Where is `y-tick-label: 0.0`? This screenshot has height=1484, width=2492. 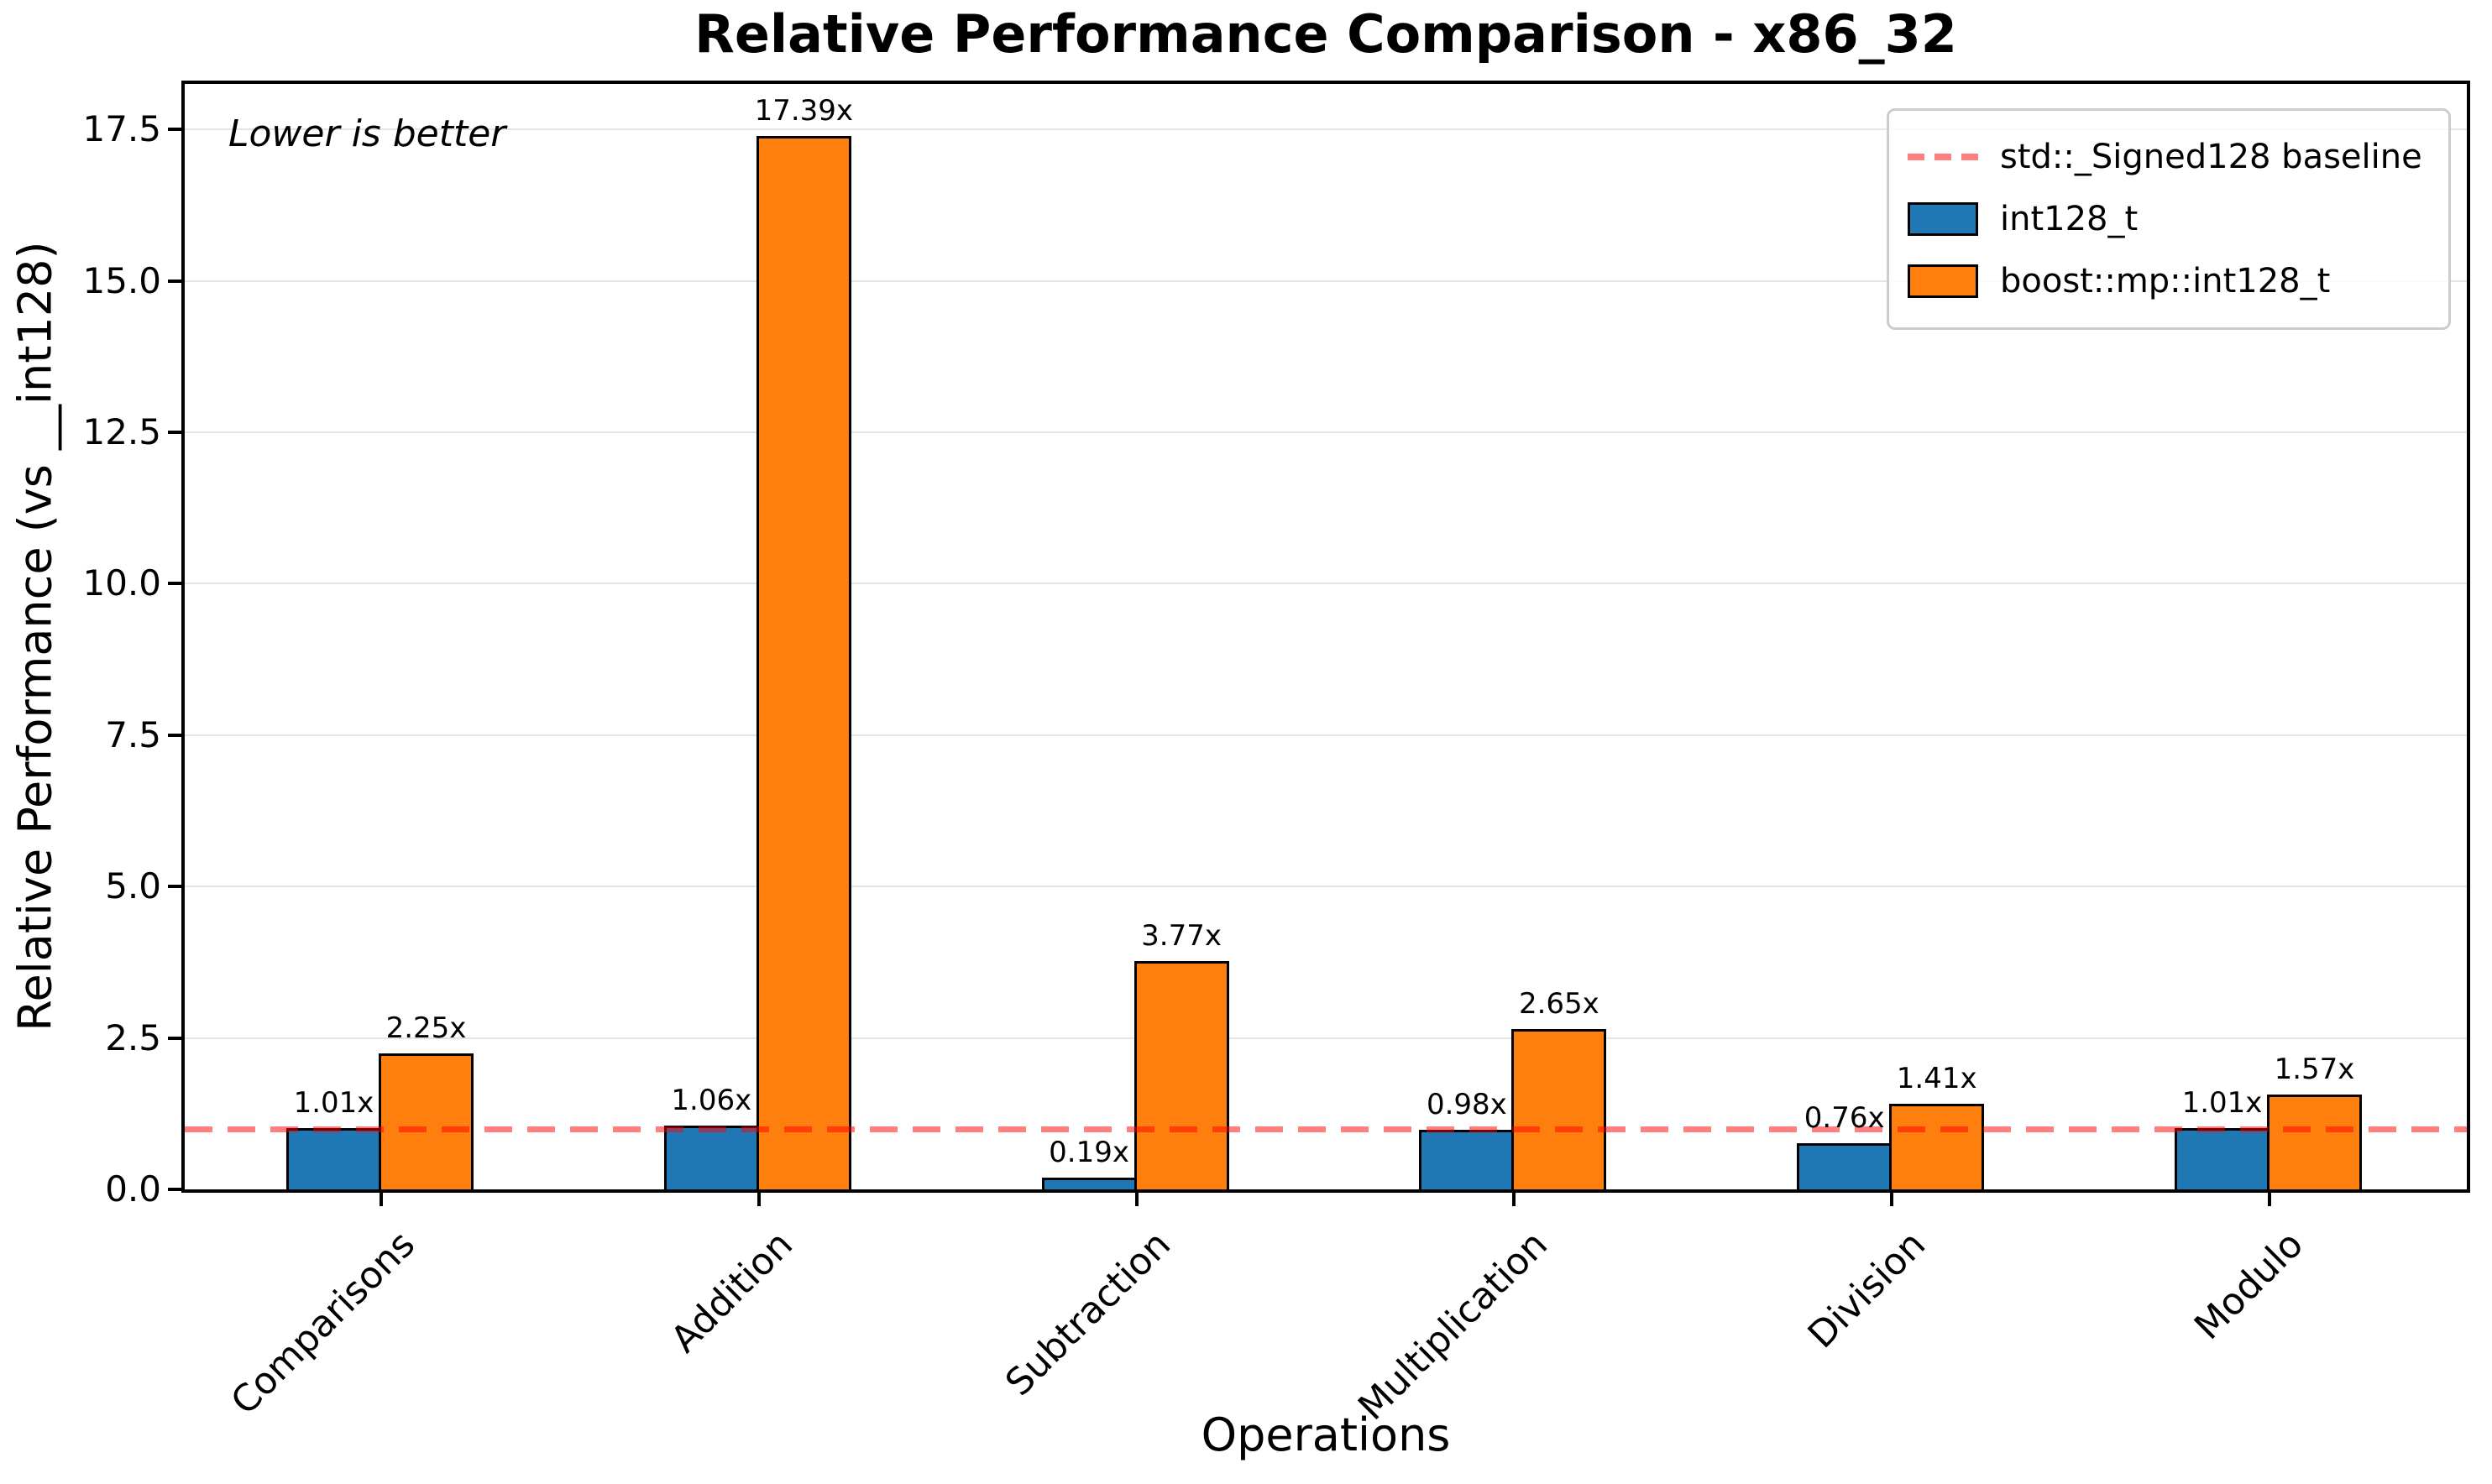
y-tick-label: 0.0 is located at coordinates (133, 1189).